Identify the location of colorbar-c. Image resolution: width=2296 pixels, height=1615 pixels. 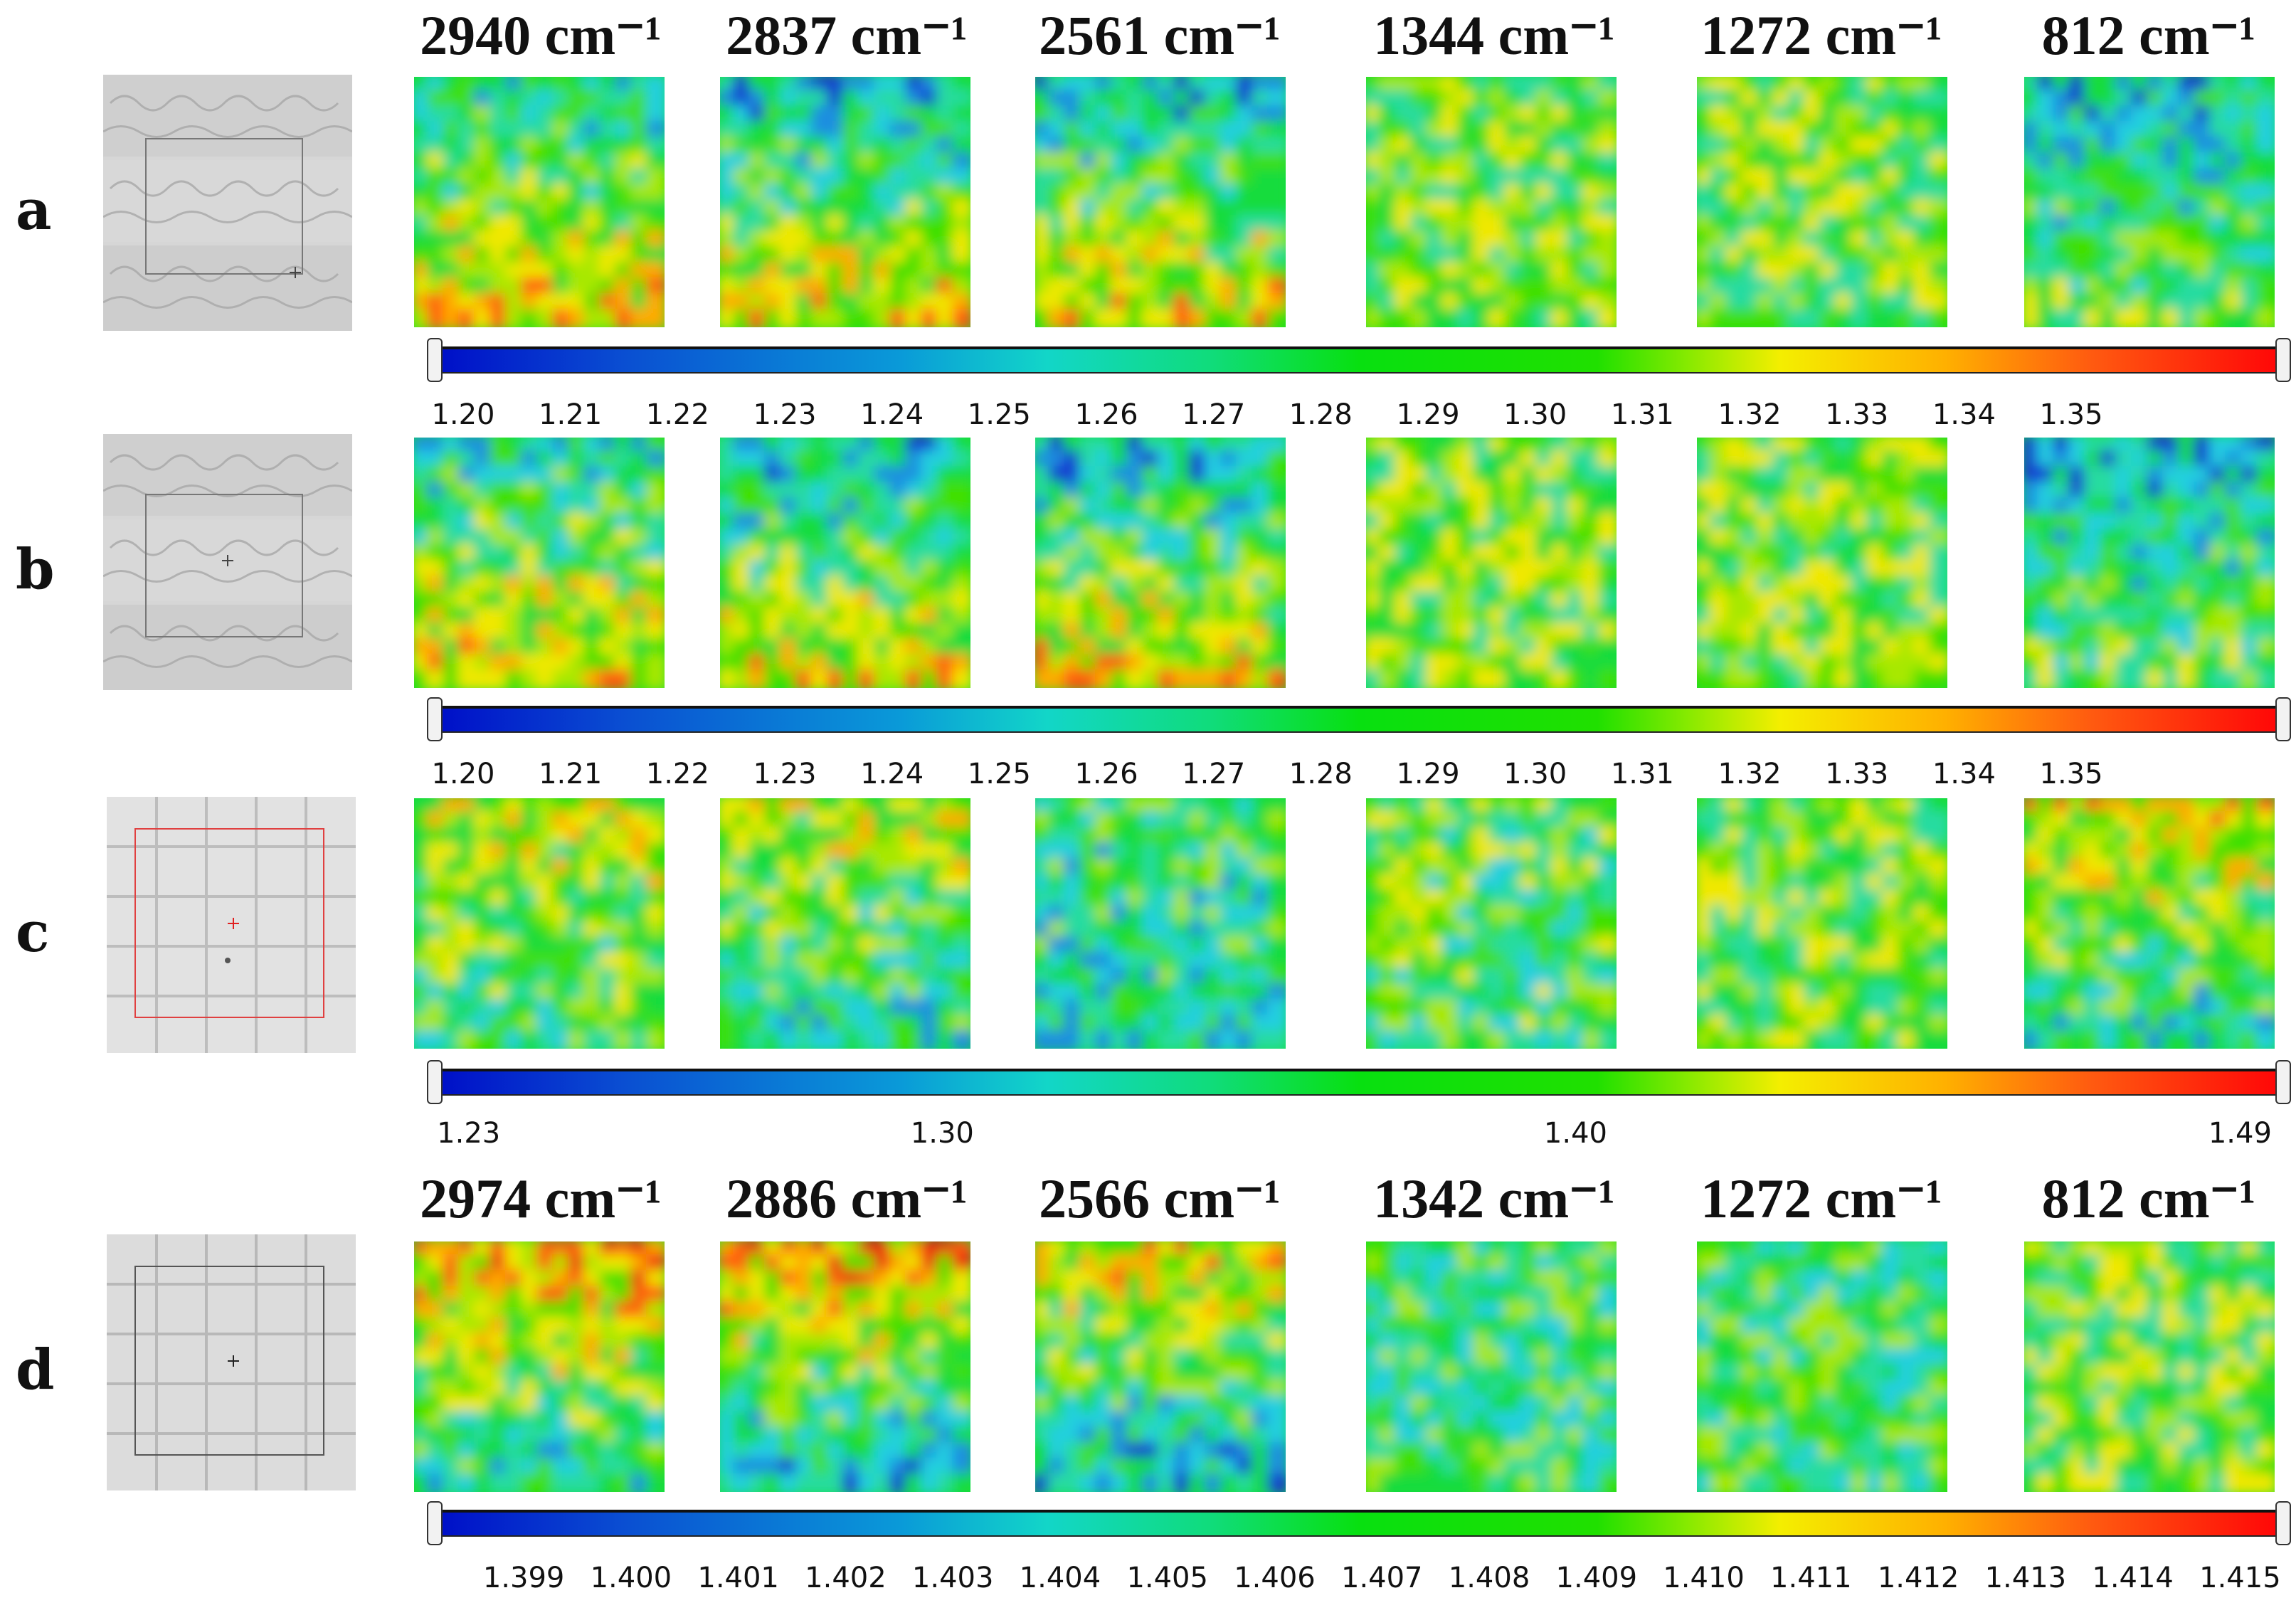
(1359, 1082).